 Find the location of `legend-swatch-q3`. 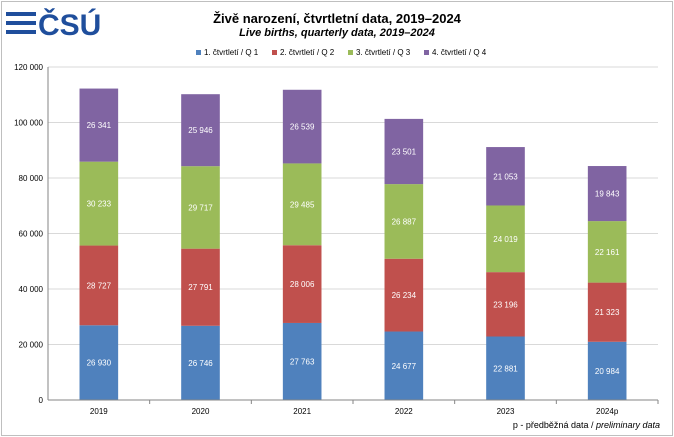

legend-swatch-q3 is located at coordinates (350, 52).